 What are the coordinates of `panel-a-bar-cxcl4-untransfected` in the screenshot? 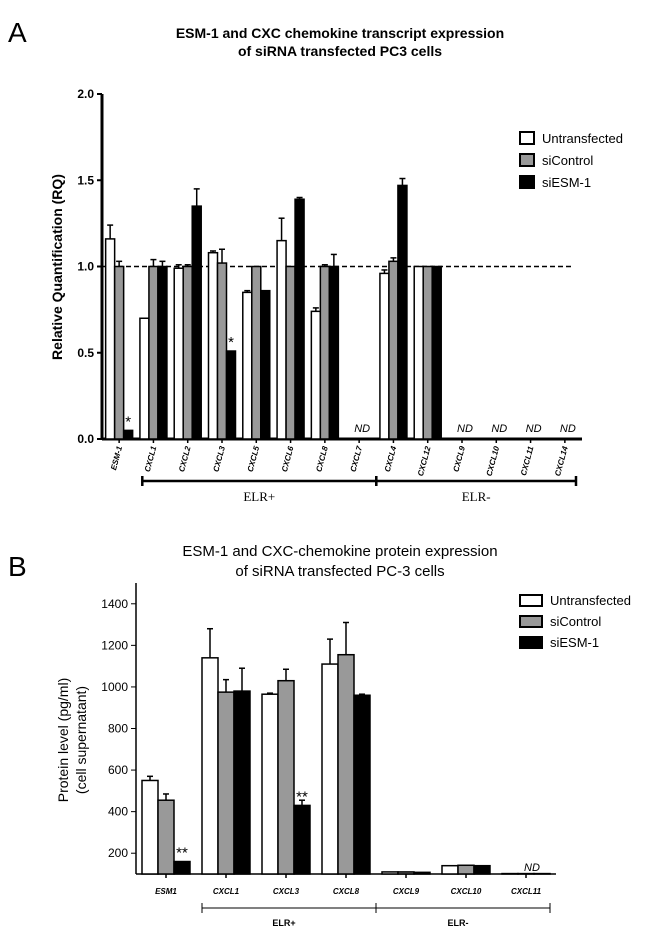 It's located at (384, 356).